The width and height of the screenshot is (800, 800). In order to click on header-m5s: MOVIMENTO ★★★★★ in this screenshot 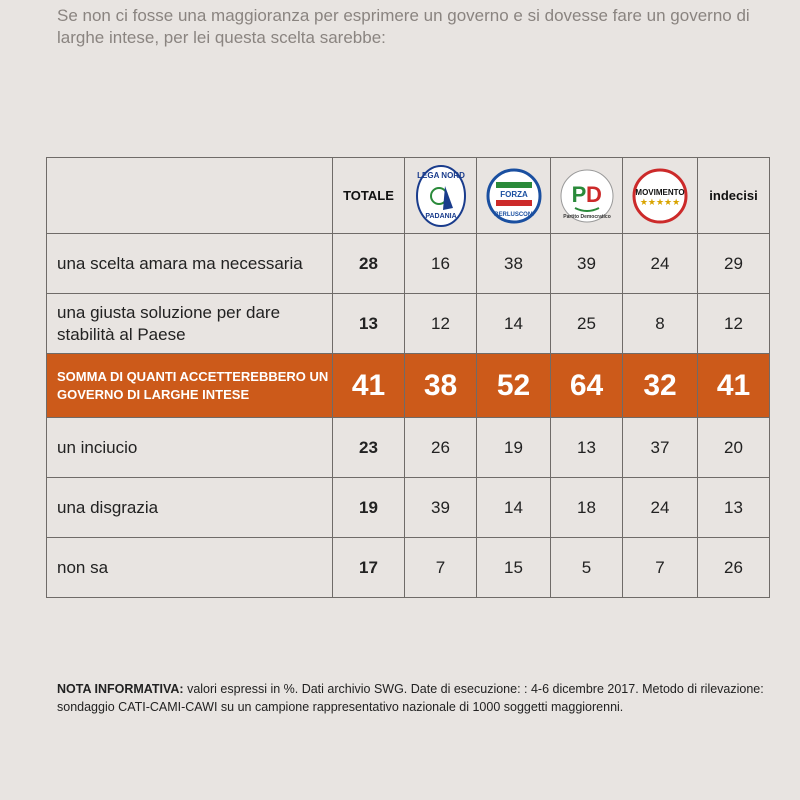, I will do `click(660, 195)`.